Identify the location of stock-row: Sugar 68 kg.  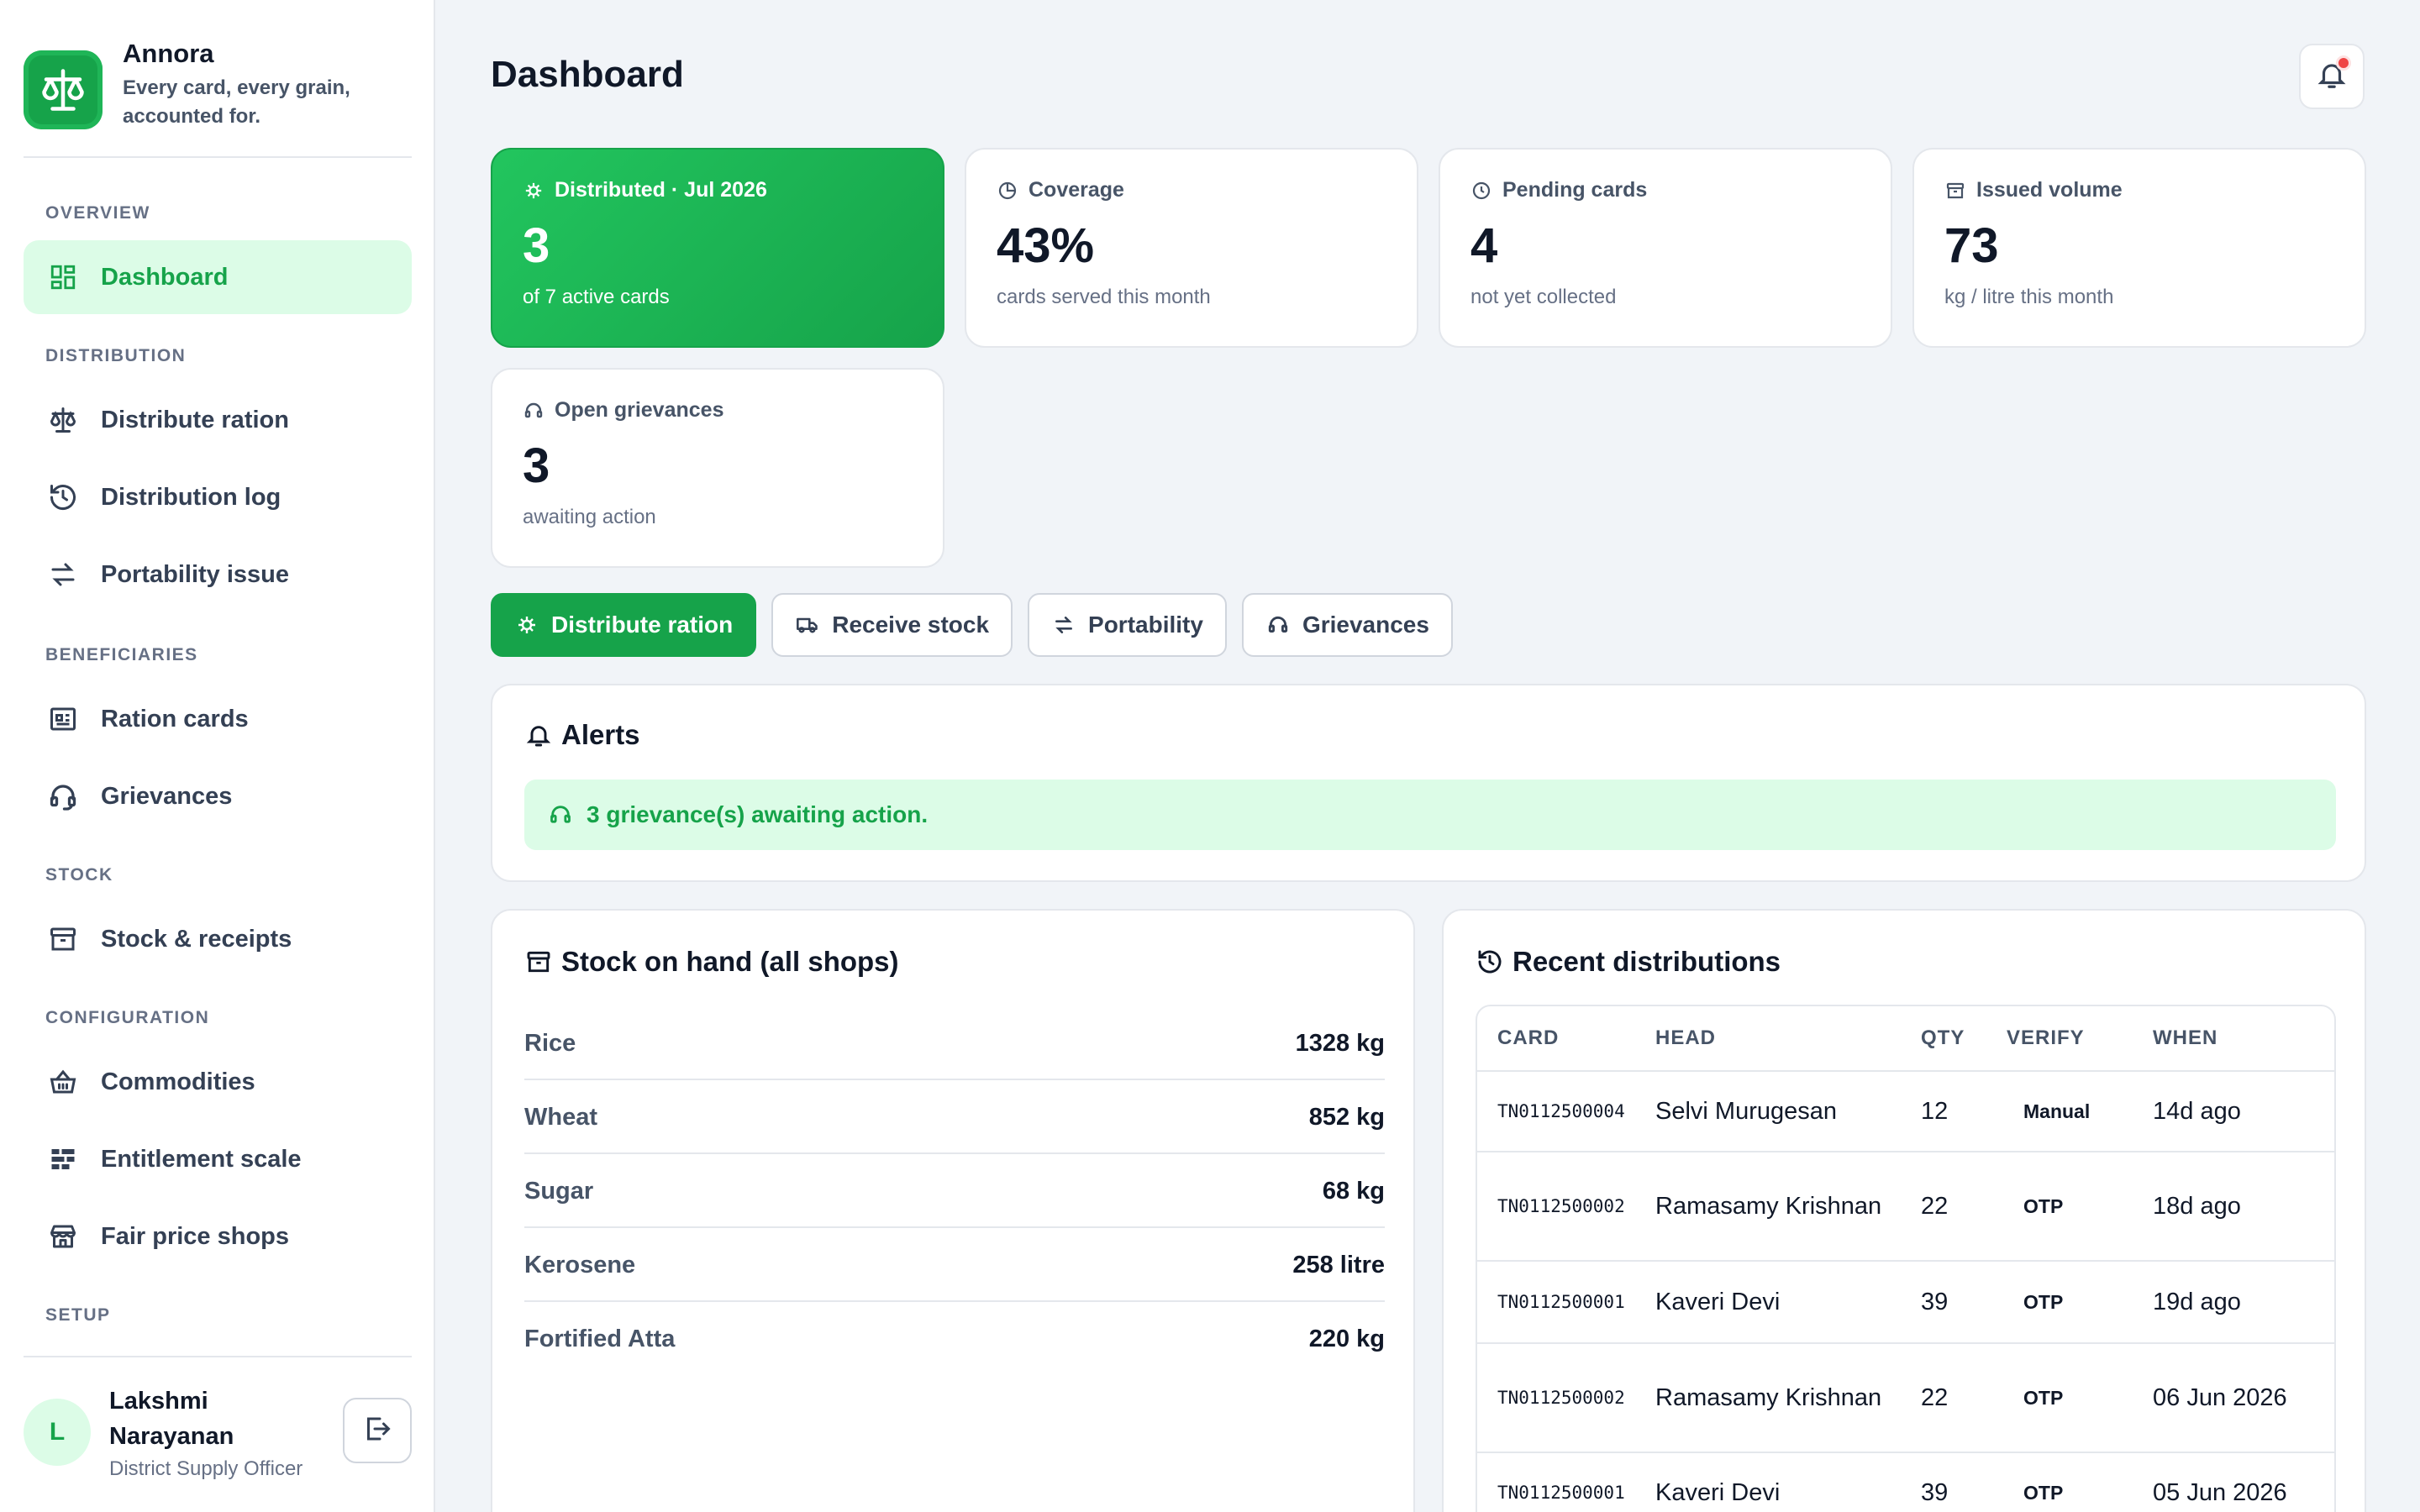
(955, 1191).